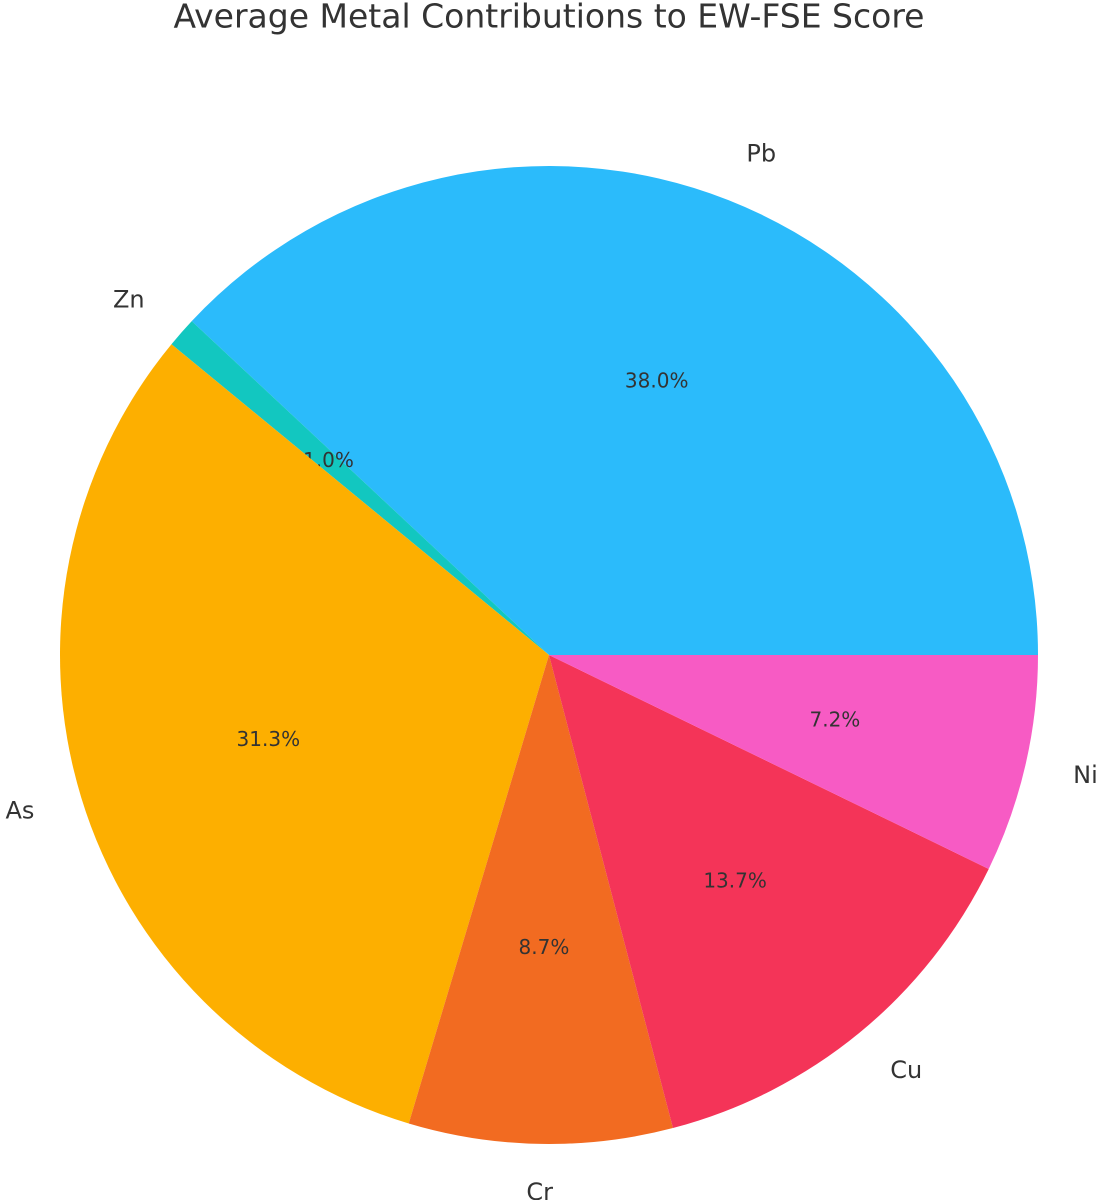  Describe the element at coordinates (657, 381) in the screenshot. I see `value-label: 38.0%` at that location.